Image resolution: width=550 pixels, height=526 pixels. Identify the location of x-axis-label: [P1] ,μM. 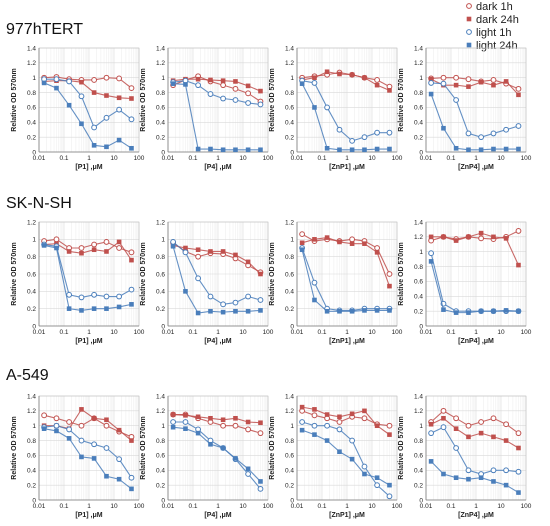
(88, 167).